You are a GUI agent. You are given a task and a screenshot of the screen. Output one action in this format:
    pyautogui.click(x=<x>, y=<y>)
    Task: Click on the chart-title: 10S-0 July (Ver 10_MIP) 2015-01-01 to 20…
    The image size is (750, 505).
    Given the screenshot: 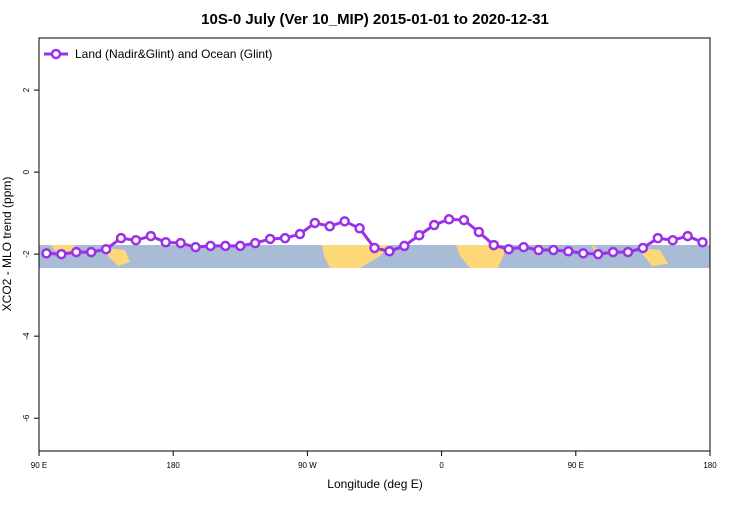 What is the action you would take?
    pyautogui.click(x=375, y=19)
    